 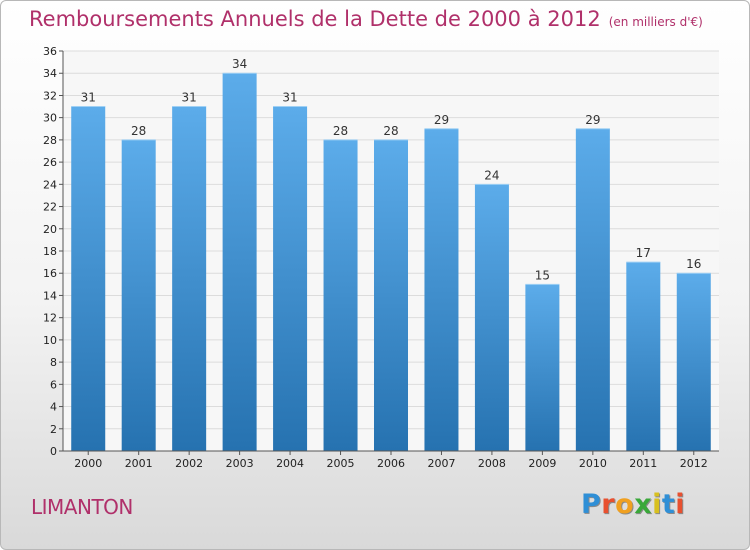 I want to click on data-label: 24, so click(x=491, y=175).